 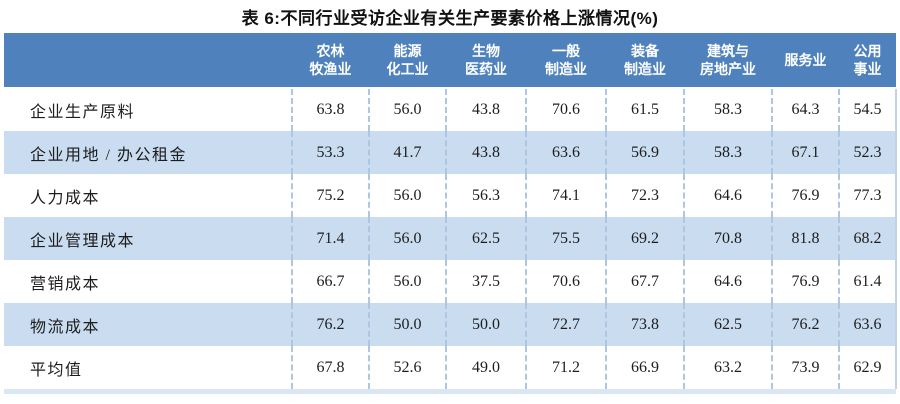 What do you see at coordinates (65, 198) in the screenshot?
I see `row-label: 人力成本` at bounding box center [65, 198].